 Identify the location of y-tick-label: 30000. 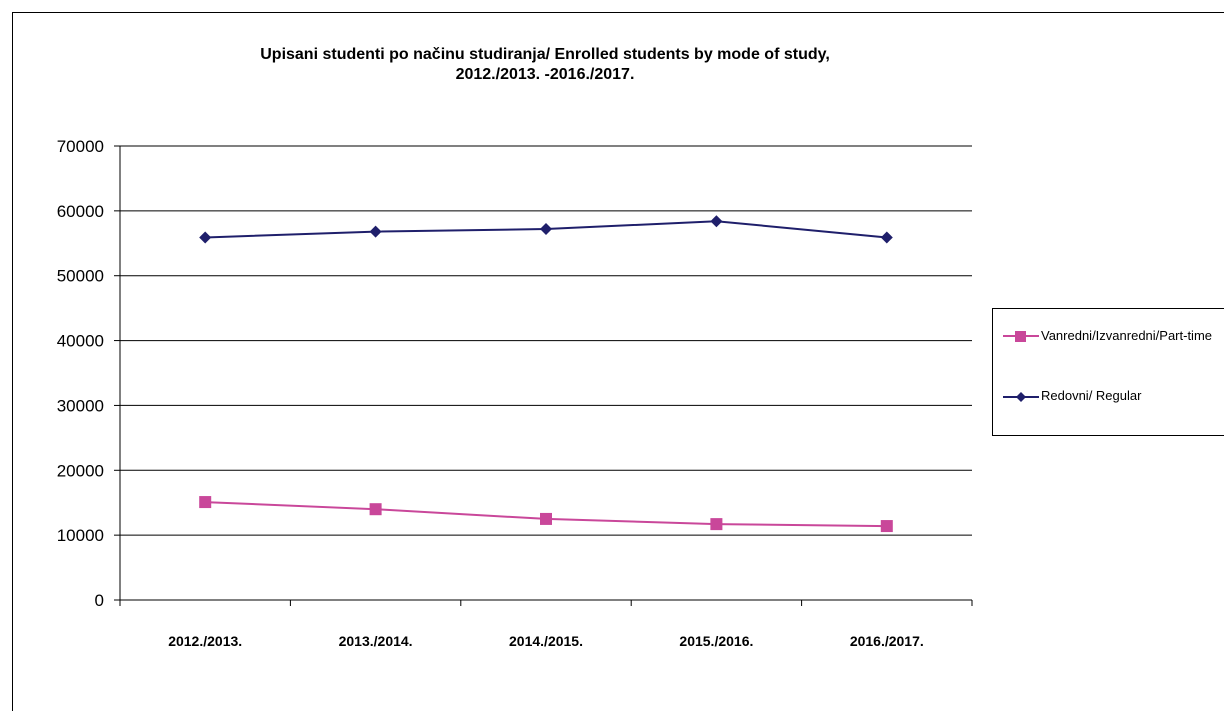
(80, 405).